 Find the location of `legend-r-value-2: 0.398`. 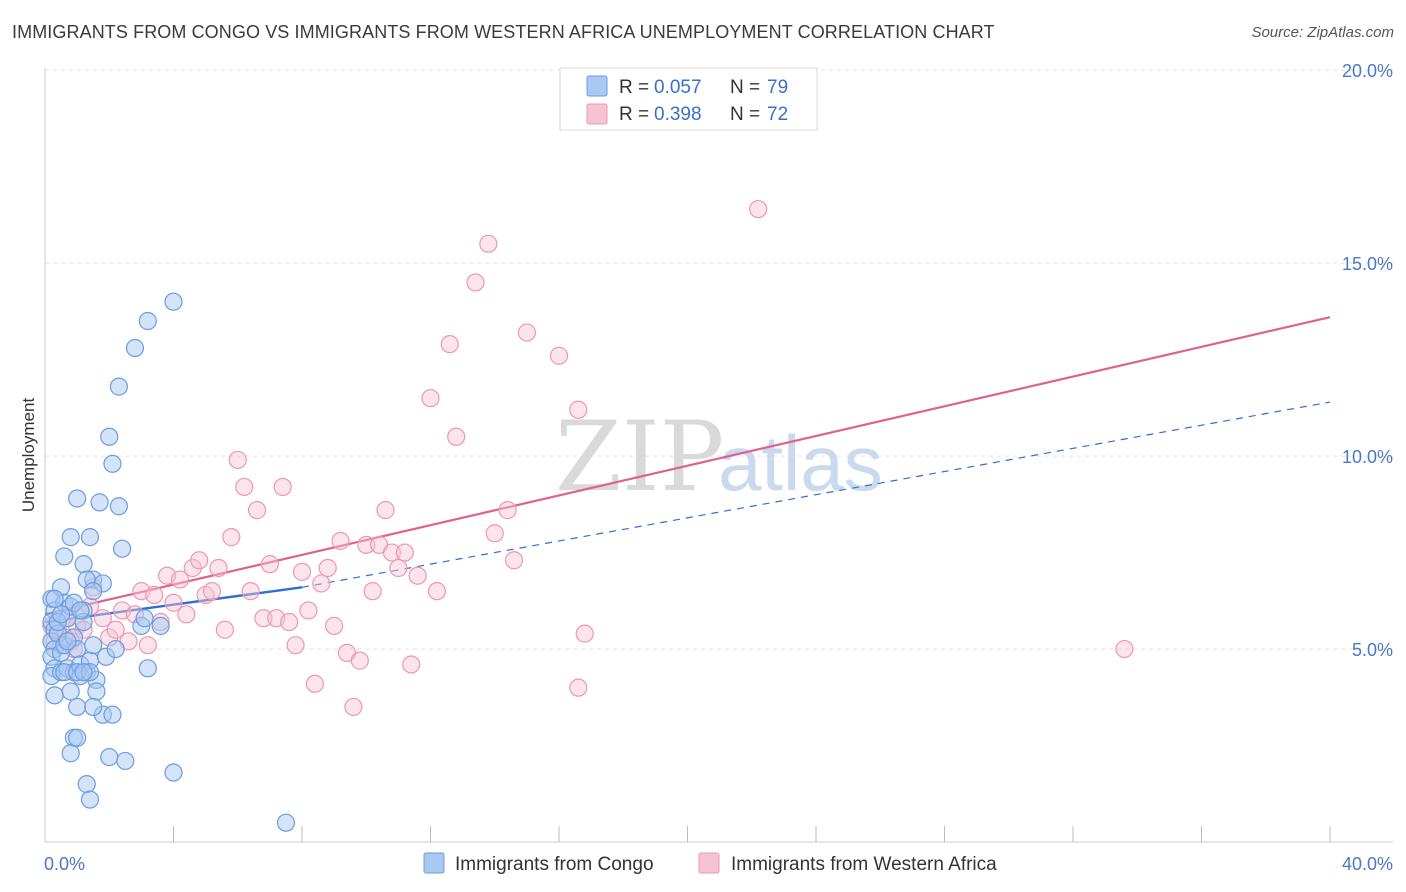

legend-r-value-2: 0.398 is located at coordinates (678, 114).